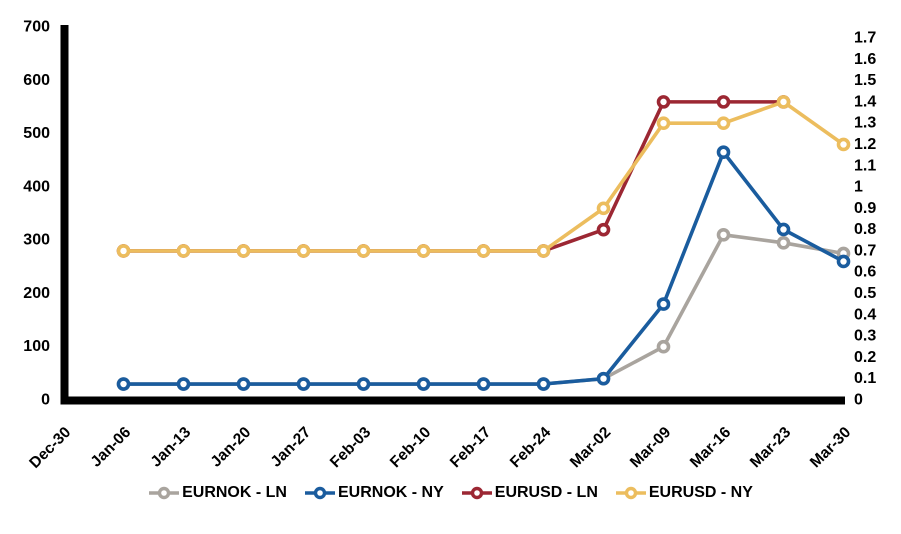  What do you see at coordinates (36, 240) in the screenshot?
I see `left-axis-tick-label: 300` at bounding box center [36, 240].